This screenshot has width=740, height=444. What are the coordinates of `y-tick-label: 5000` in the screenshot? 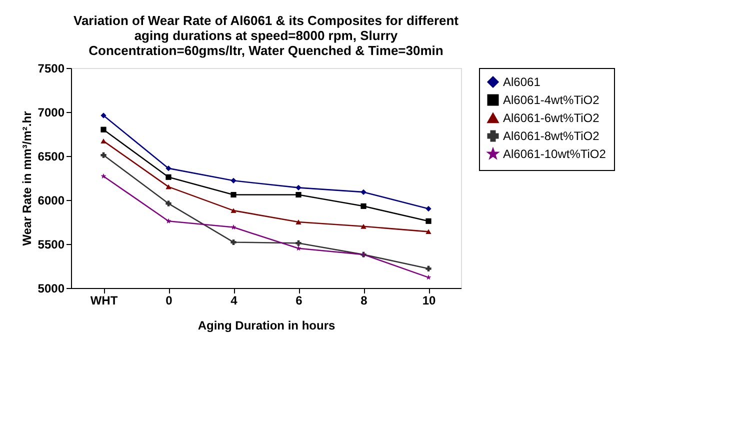 It's located at (51, 289).